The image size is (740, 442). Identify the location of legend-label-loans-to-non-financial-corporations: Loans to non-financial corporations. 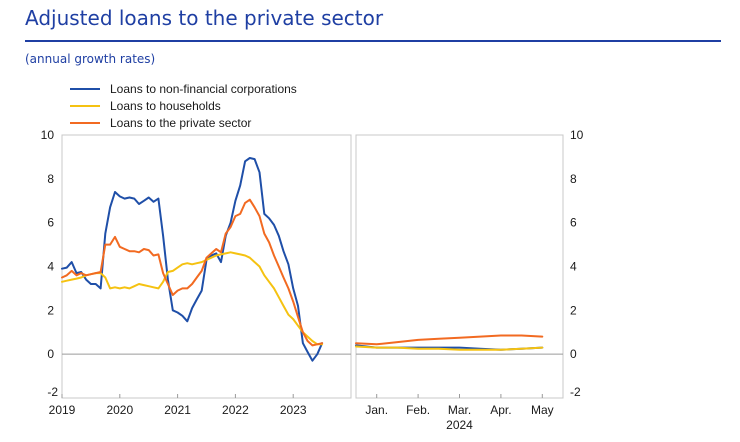
(203, 89).